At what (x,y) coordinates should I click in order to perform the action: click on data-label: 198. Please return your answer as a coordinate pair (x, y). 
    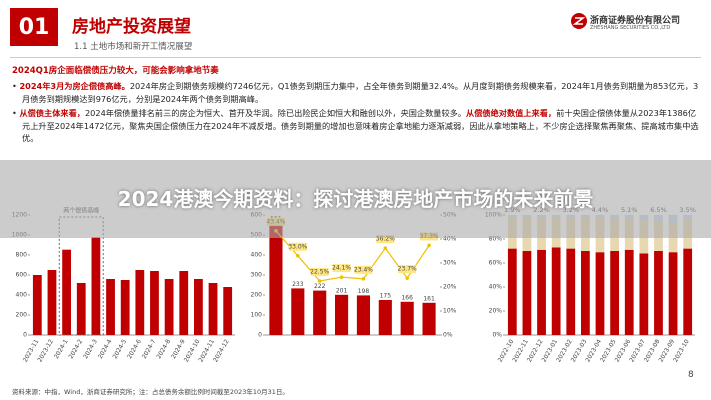
    Looking at the image, I should click on (364, 291).